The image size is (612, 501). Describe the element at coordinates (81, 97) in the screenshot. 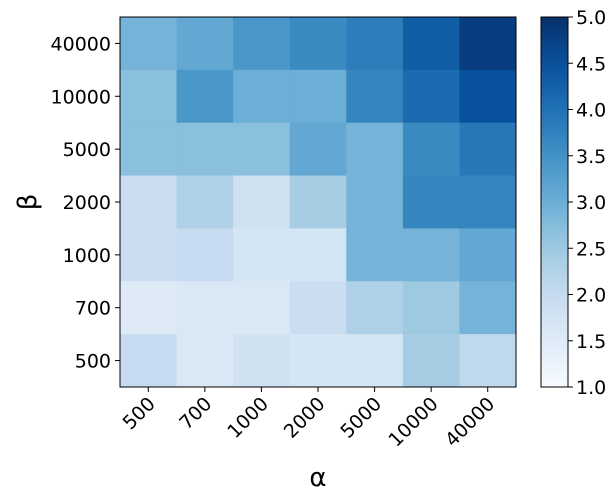

I see `y-tick-label: 10000` at that location.